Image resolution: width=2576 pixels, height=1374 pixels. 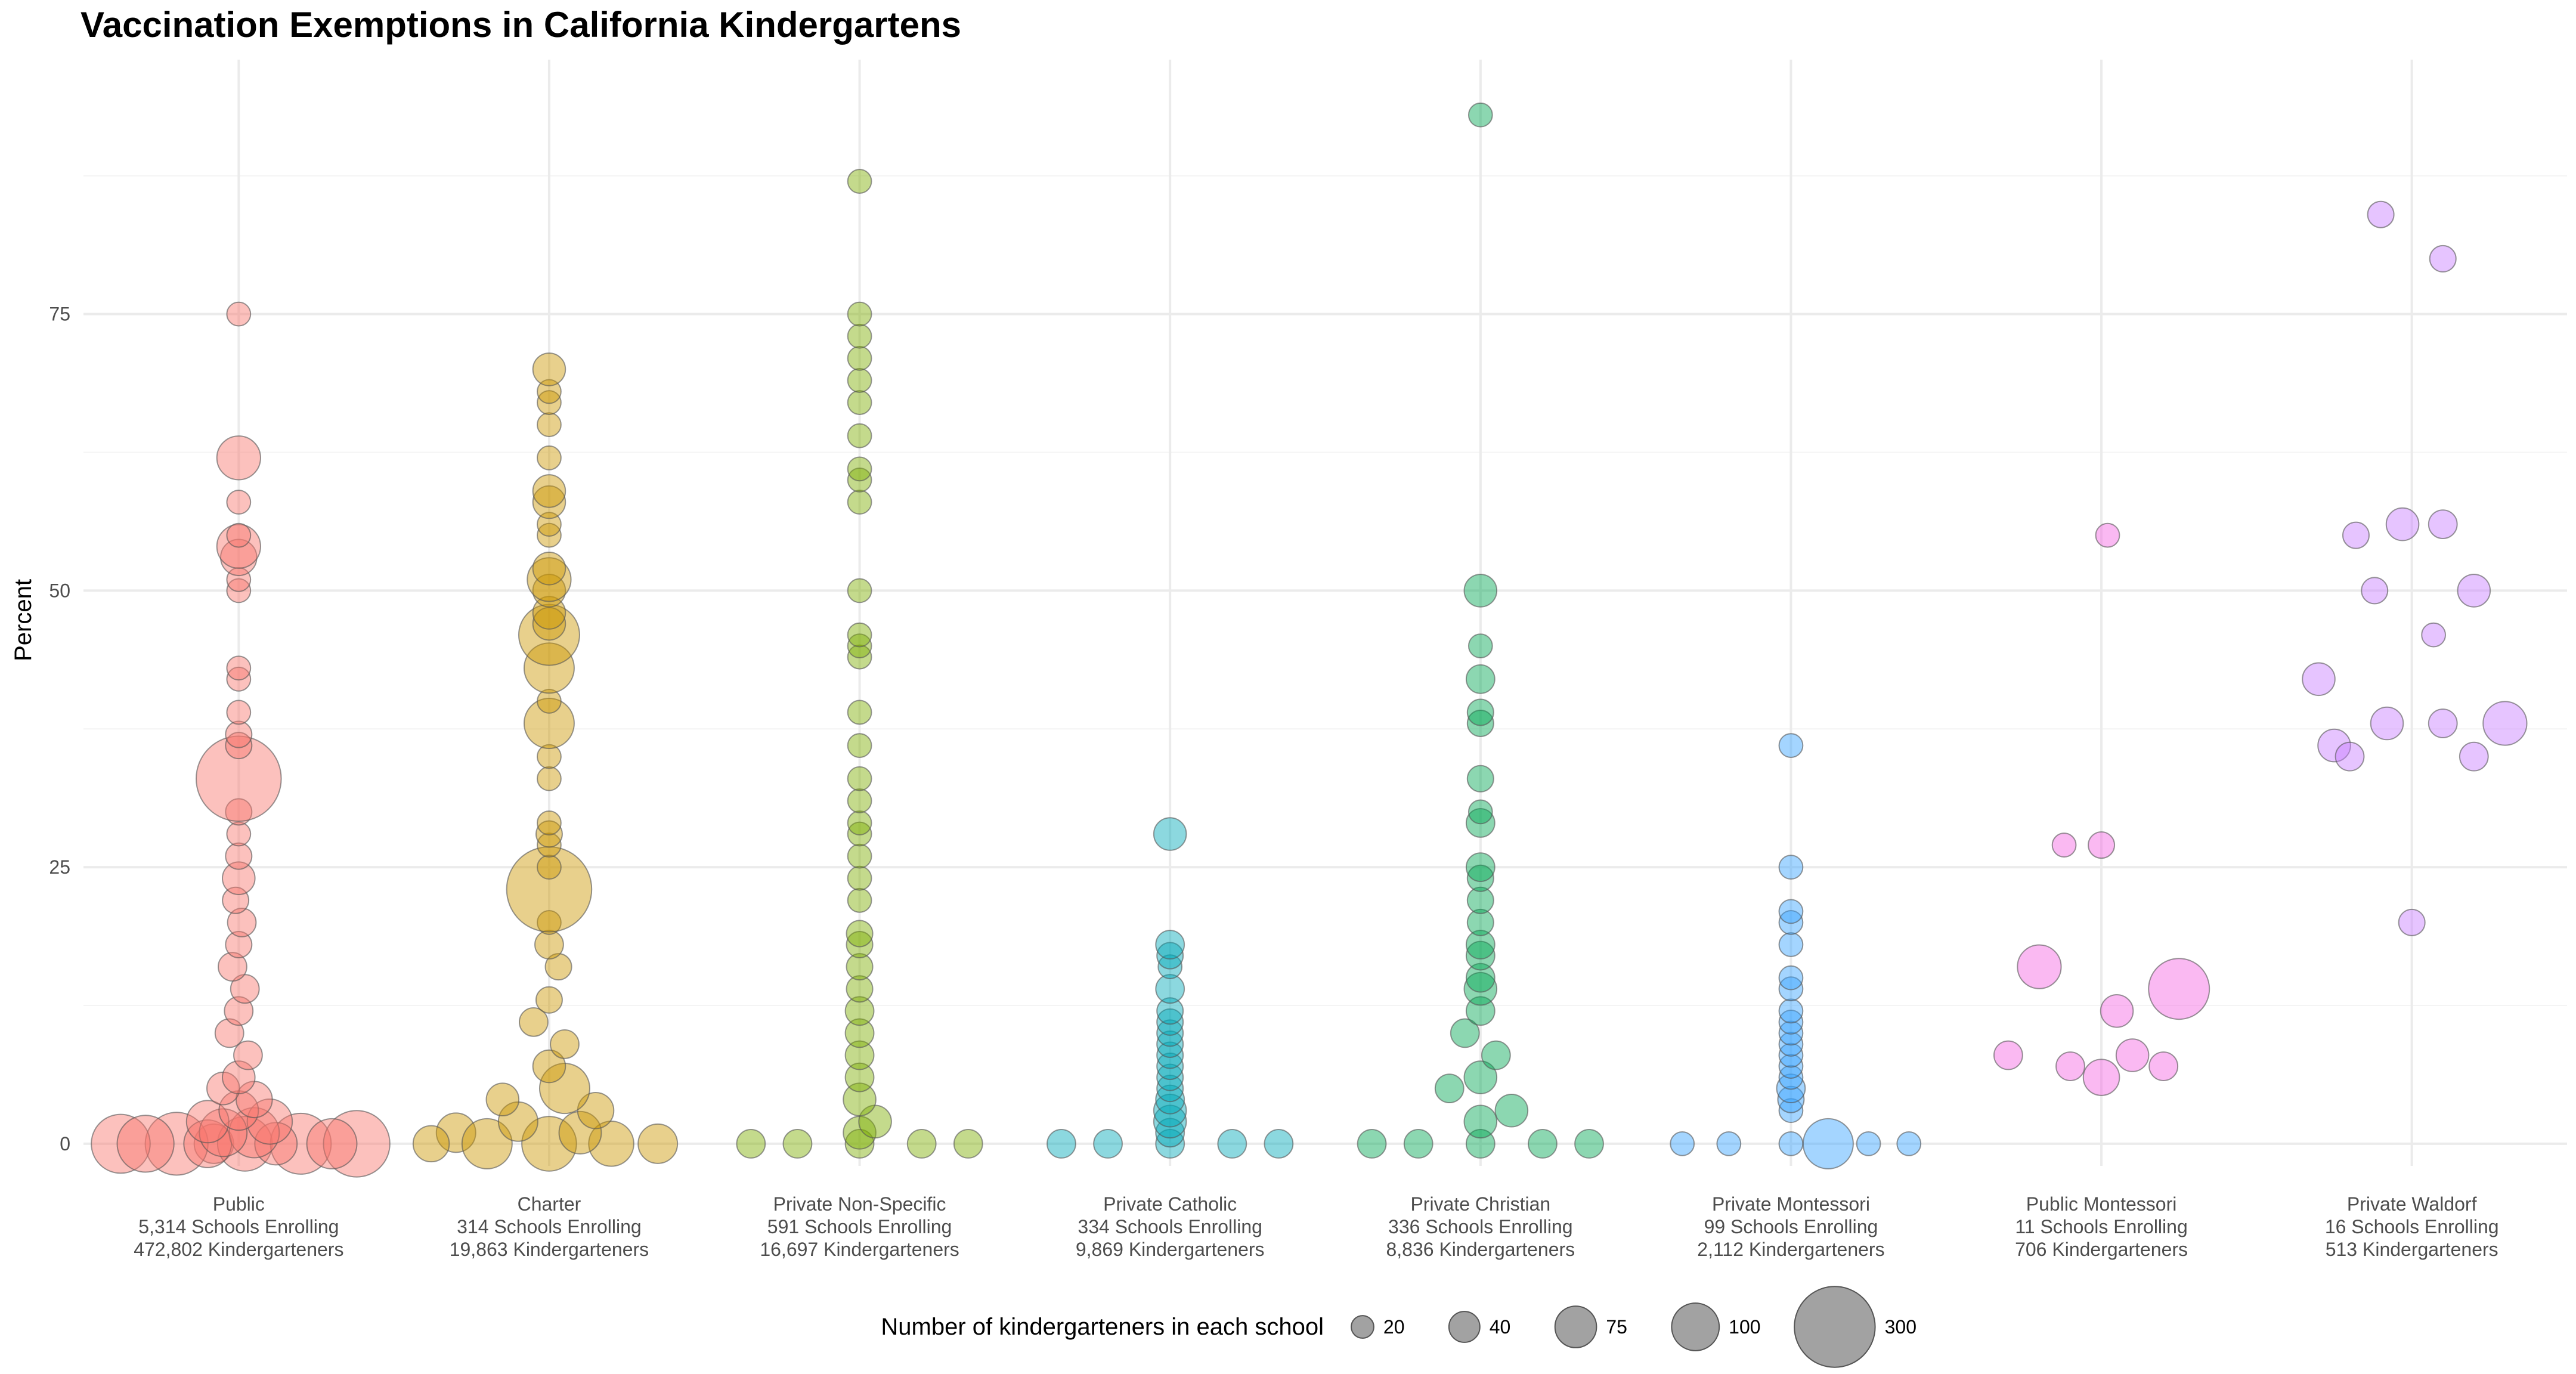 I want to click on legend-label: 300, so click(x=1901, y=1327).